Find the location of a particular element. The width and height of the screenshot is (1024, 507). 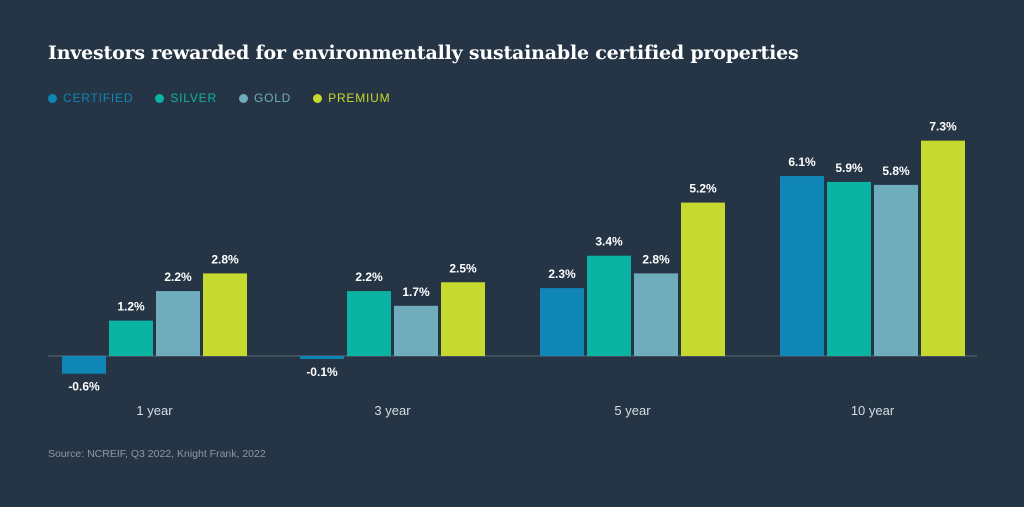

legend: CERTIFIED SILVER GOLD PREMIUM is located at coordinates (219, 98).